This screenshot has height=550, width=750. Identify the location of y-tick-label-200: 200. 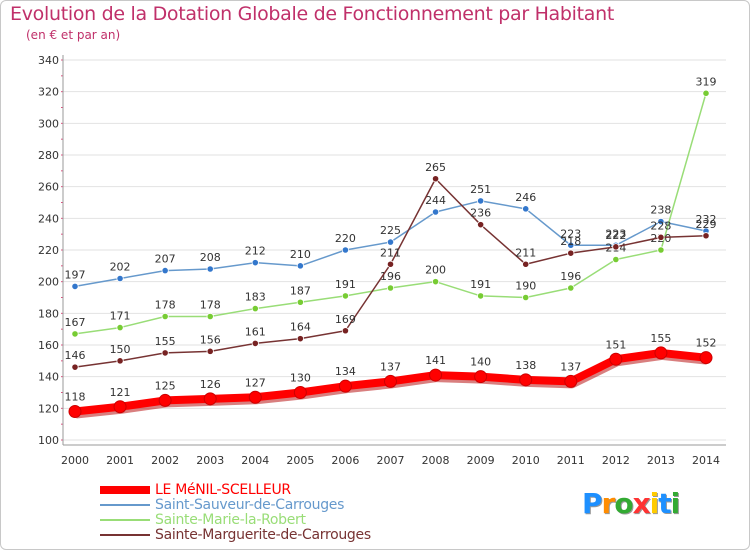
(48, 282).